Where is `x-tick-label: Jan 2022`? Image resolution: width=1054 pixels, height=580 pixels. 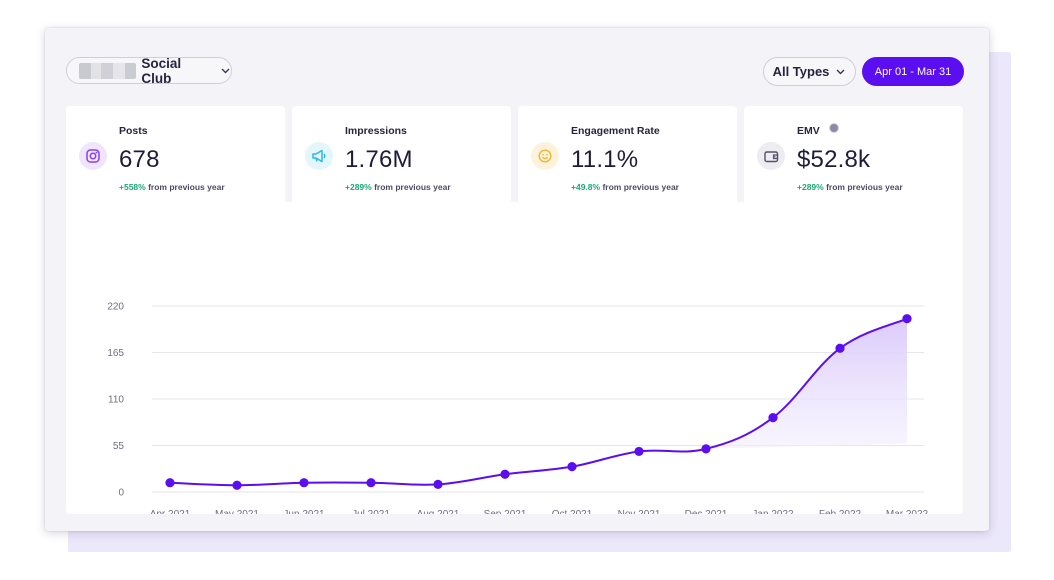
x-tick-label: Jan 2022 is located at coordinates (773, 511).